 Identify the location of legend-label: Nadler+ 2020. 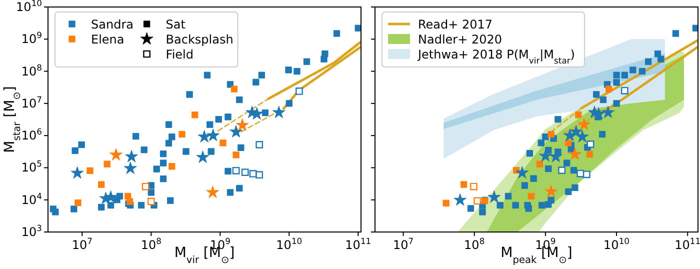
(460, 39).